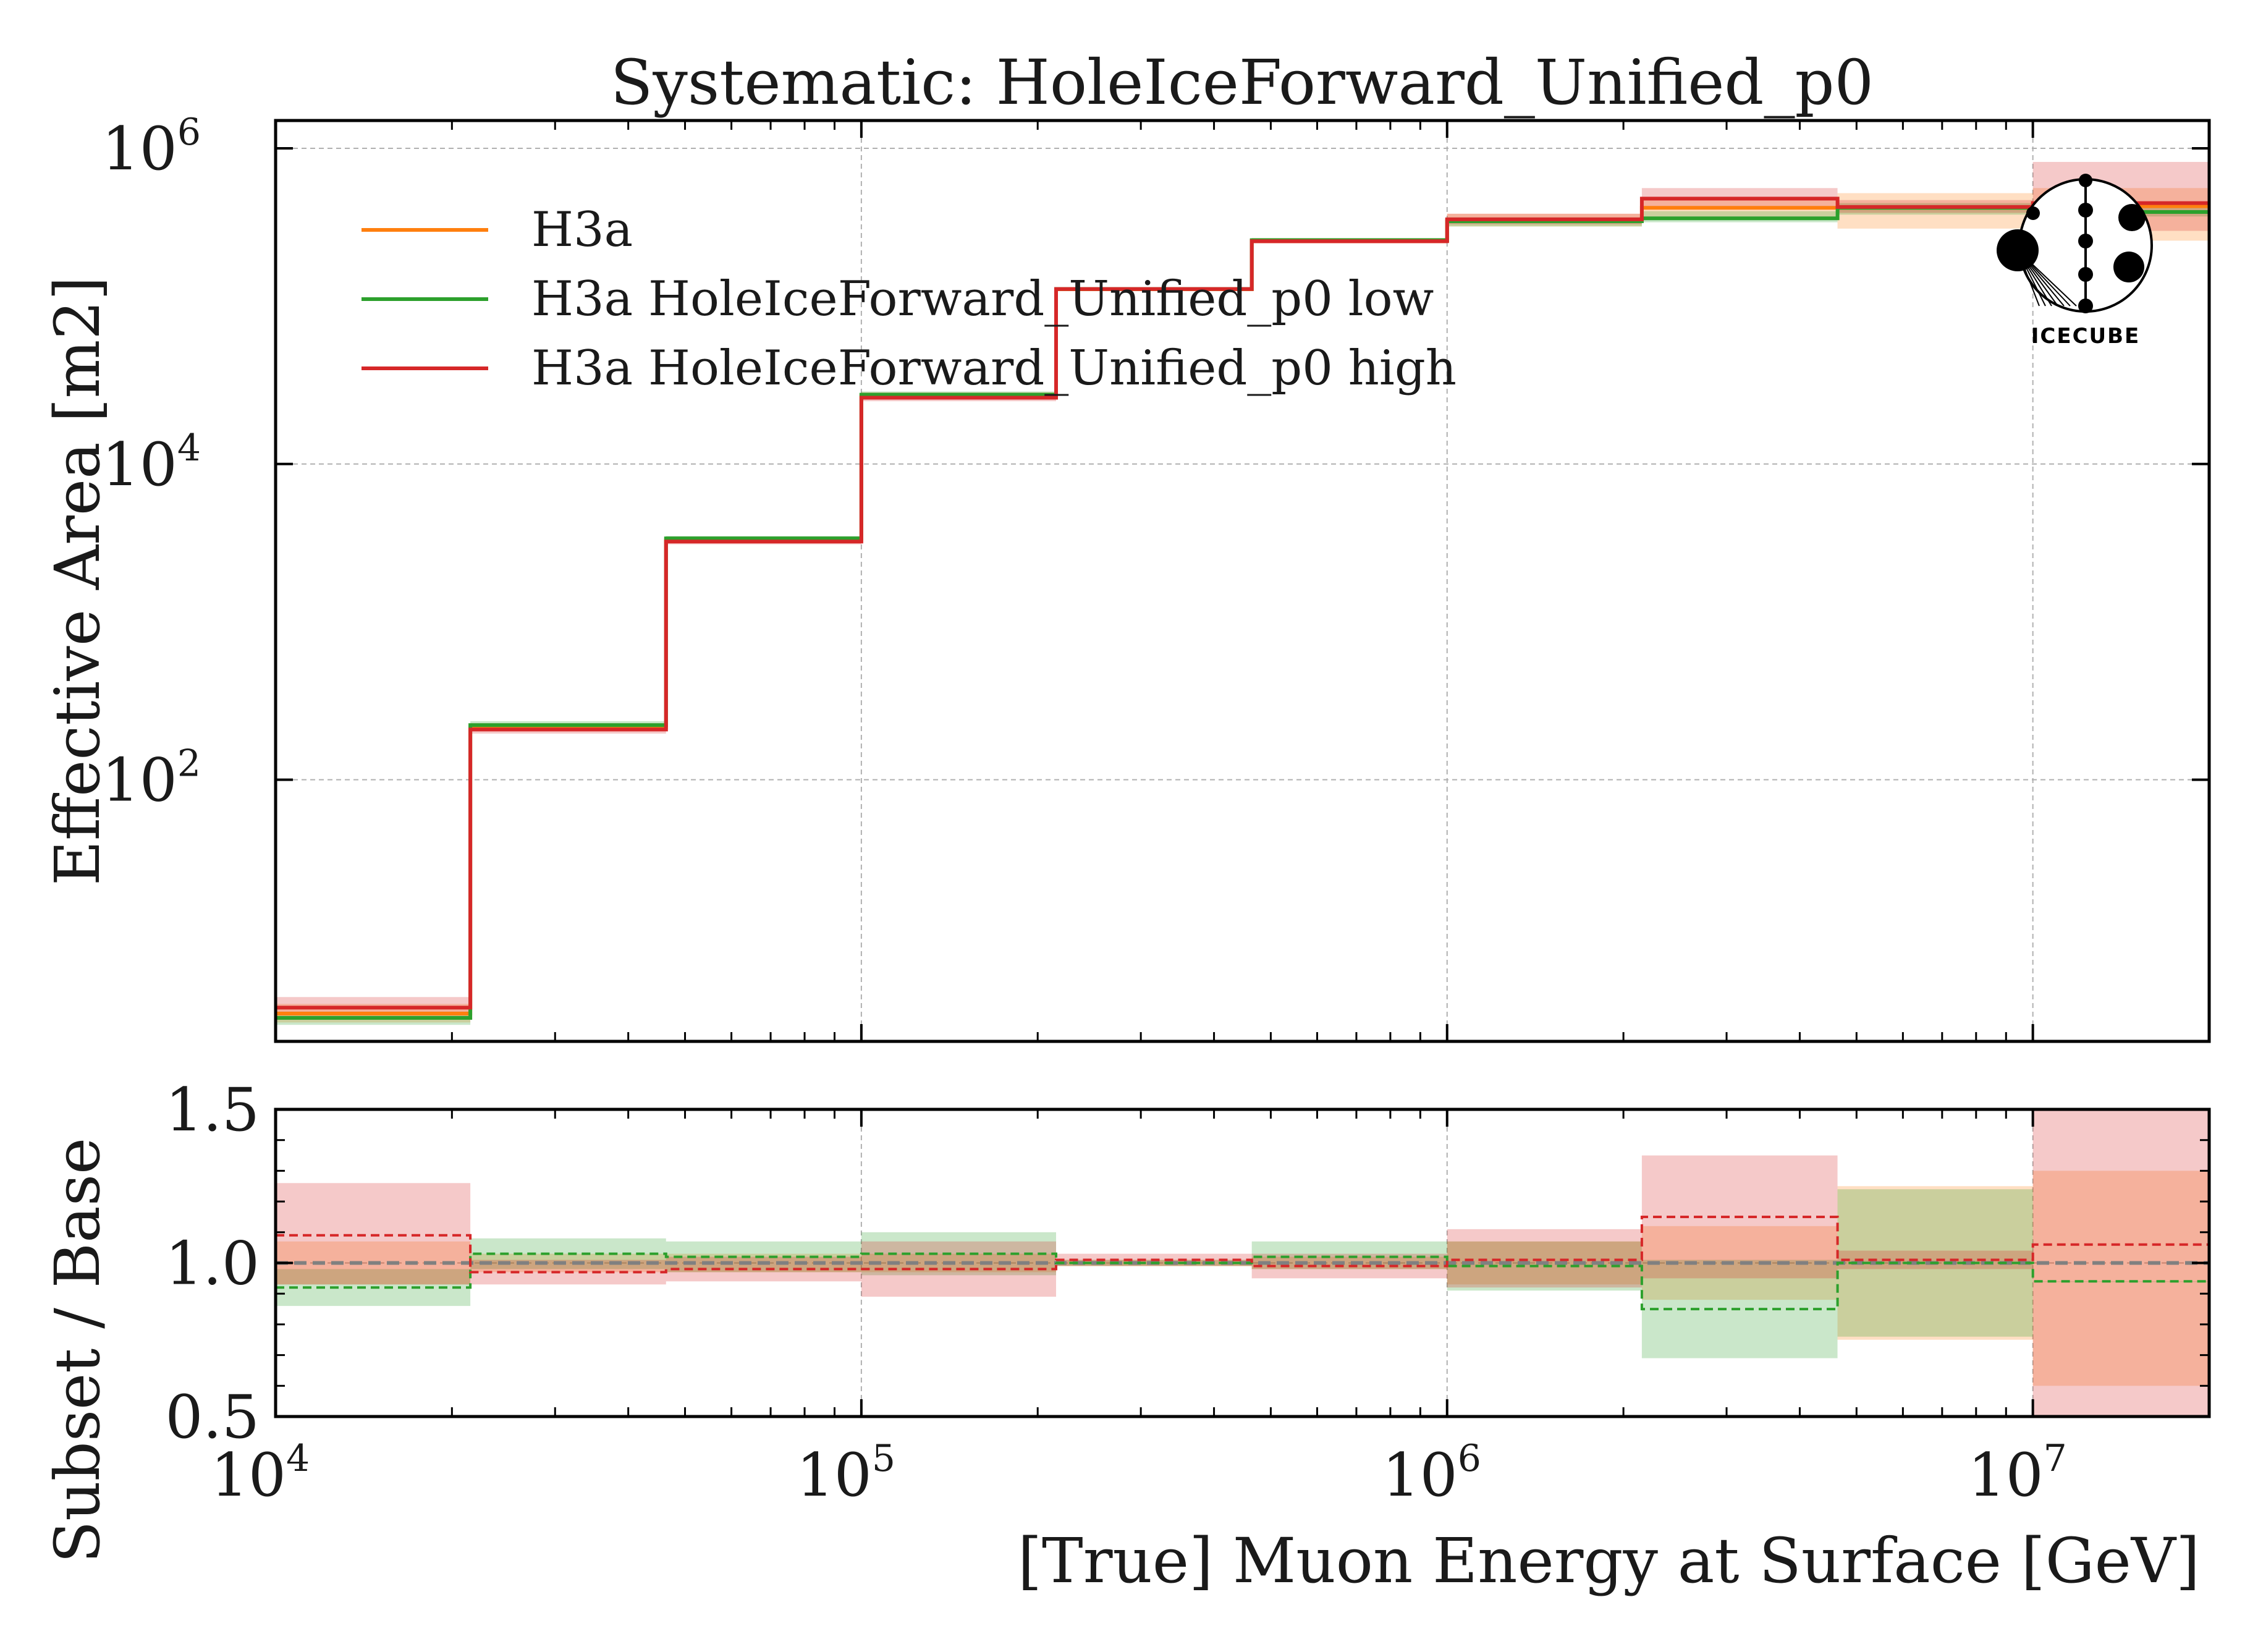  I want to click on tick-label: 1.0, so click(212, 1263).